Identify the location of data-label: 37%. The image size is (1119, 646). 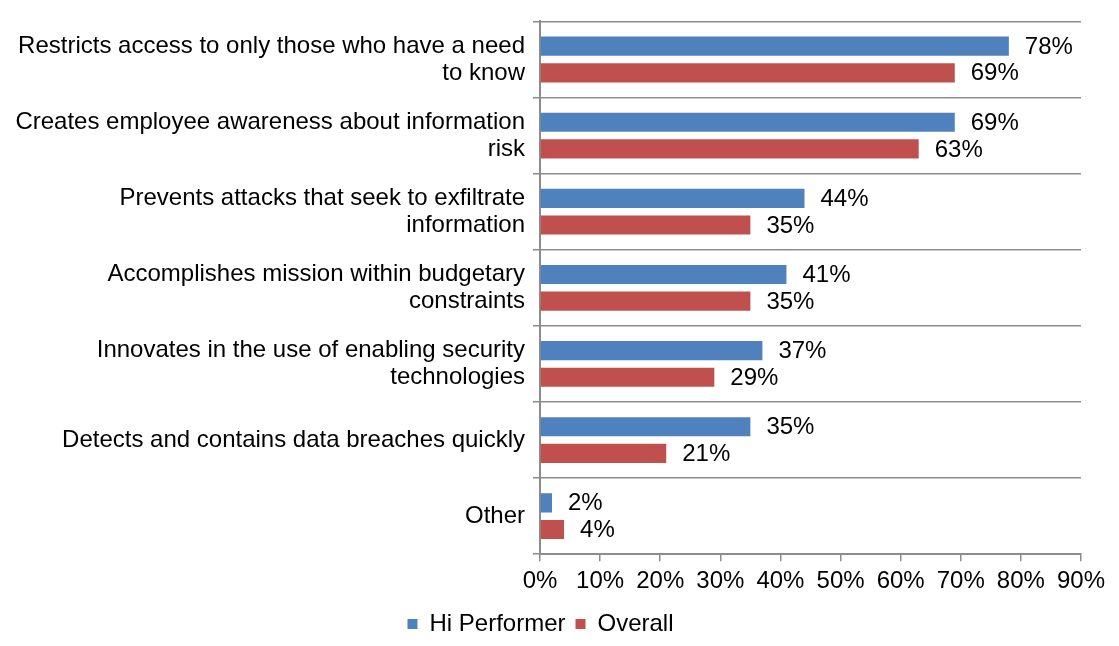
(802, 350).